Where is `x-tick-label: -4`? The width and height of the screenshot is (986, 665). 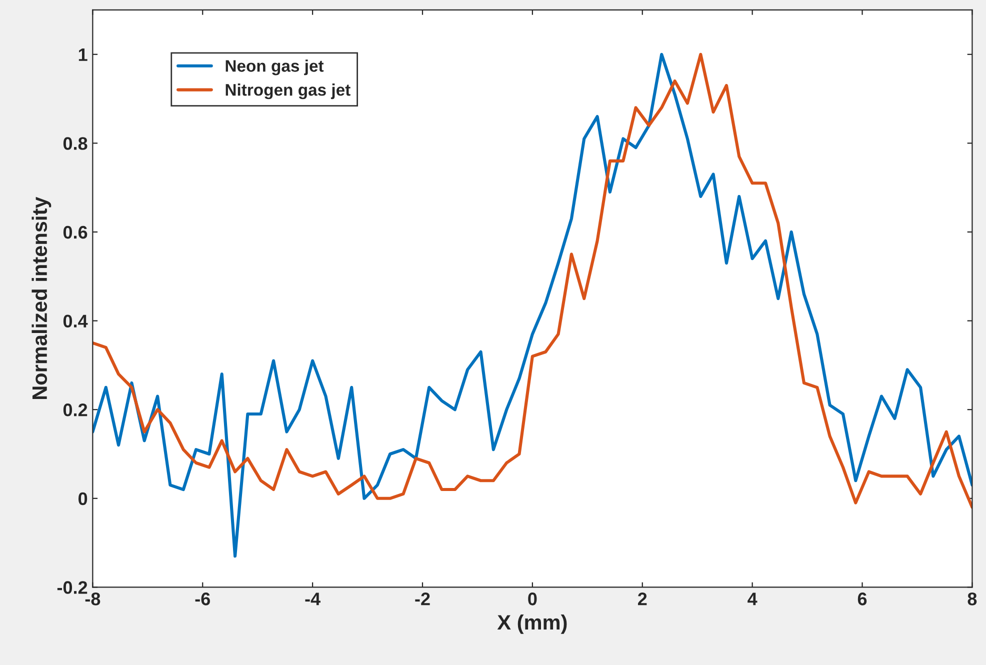 x-tick-label: -4 is located at coordinates (312, 599).